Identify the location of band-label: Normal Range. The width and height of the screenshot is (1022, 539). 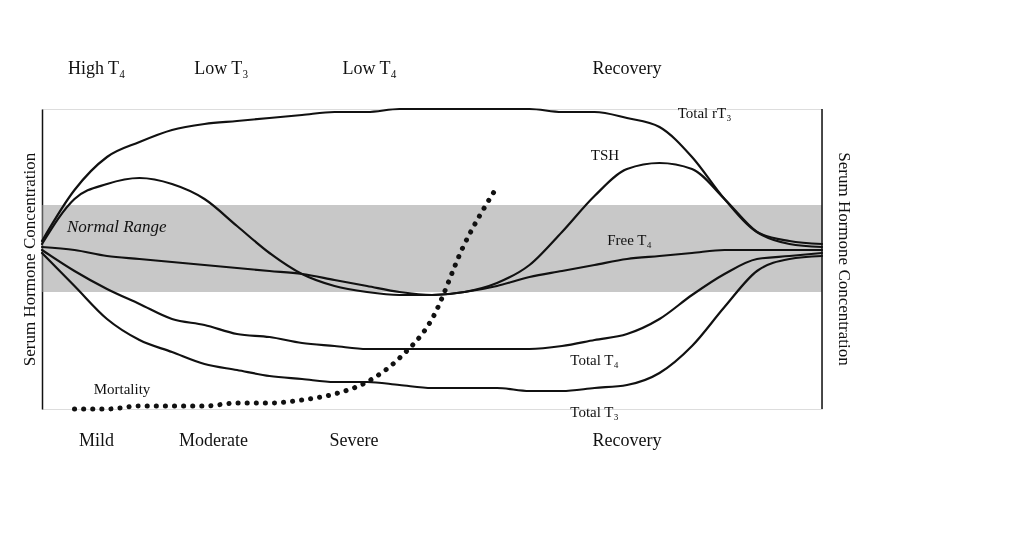
(117, 226).